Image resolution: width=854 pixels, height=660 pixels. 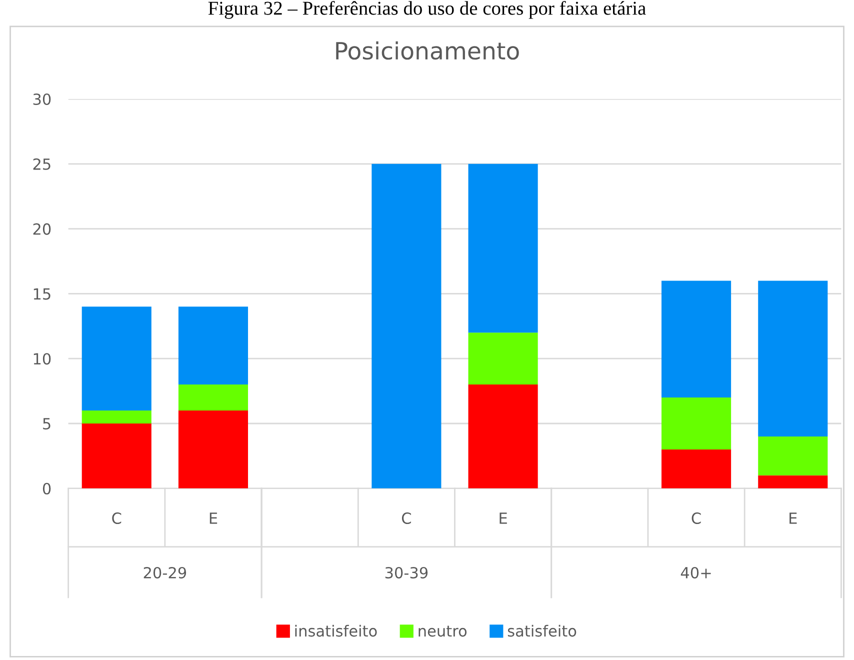 What do you see at coordinates (336, 630) in the screenshot?
I see `legend-label: insatisfeito` at bounding box center [336, 630].